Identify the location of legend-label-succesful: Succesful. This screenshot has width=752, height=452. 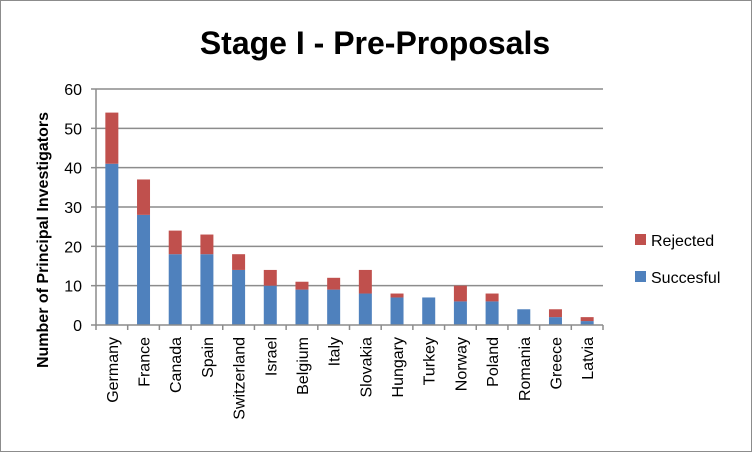
(685, 278).